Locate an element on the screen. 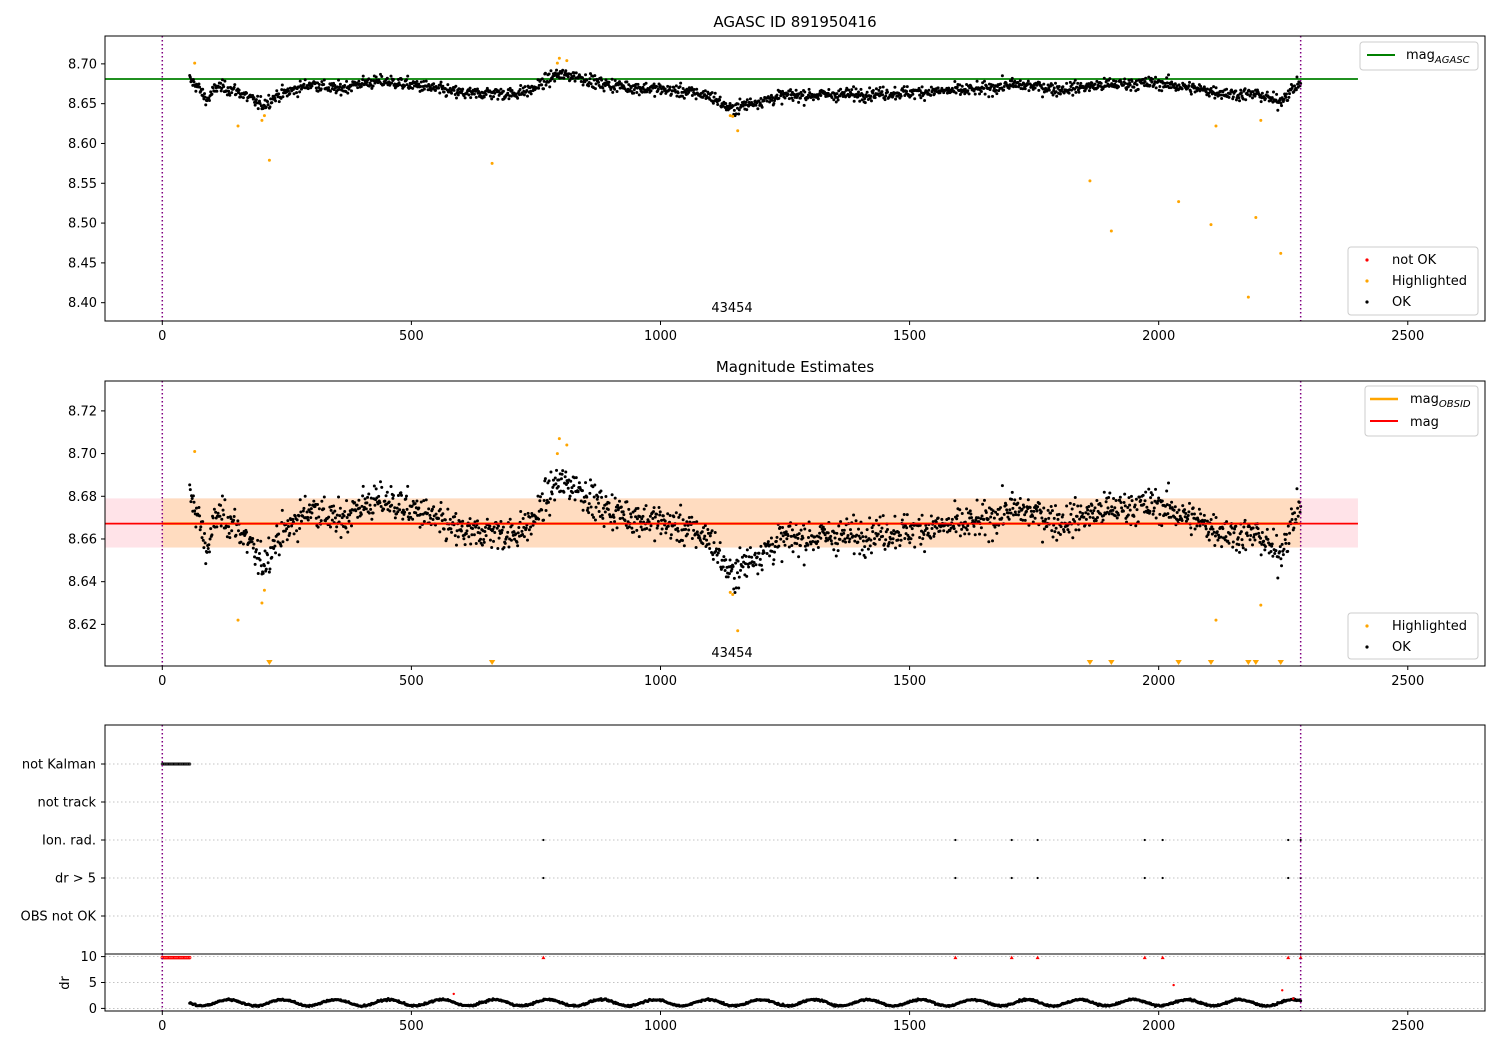  highlighted-point is located at coordinates (238, 620).